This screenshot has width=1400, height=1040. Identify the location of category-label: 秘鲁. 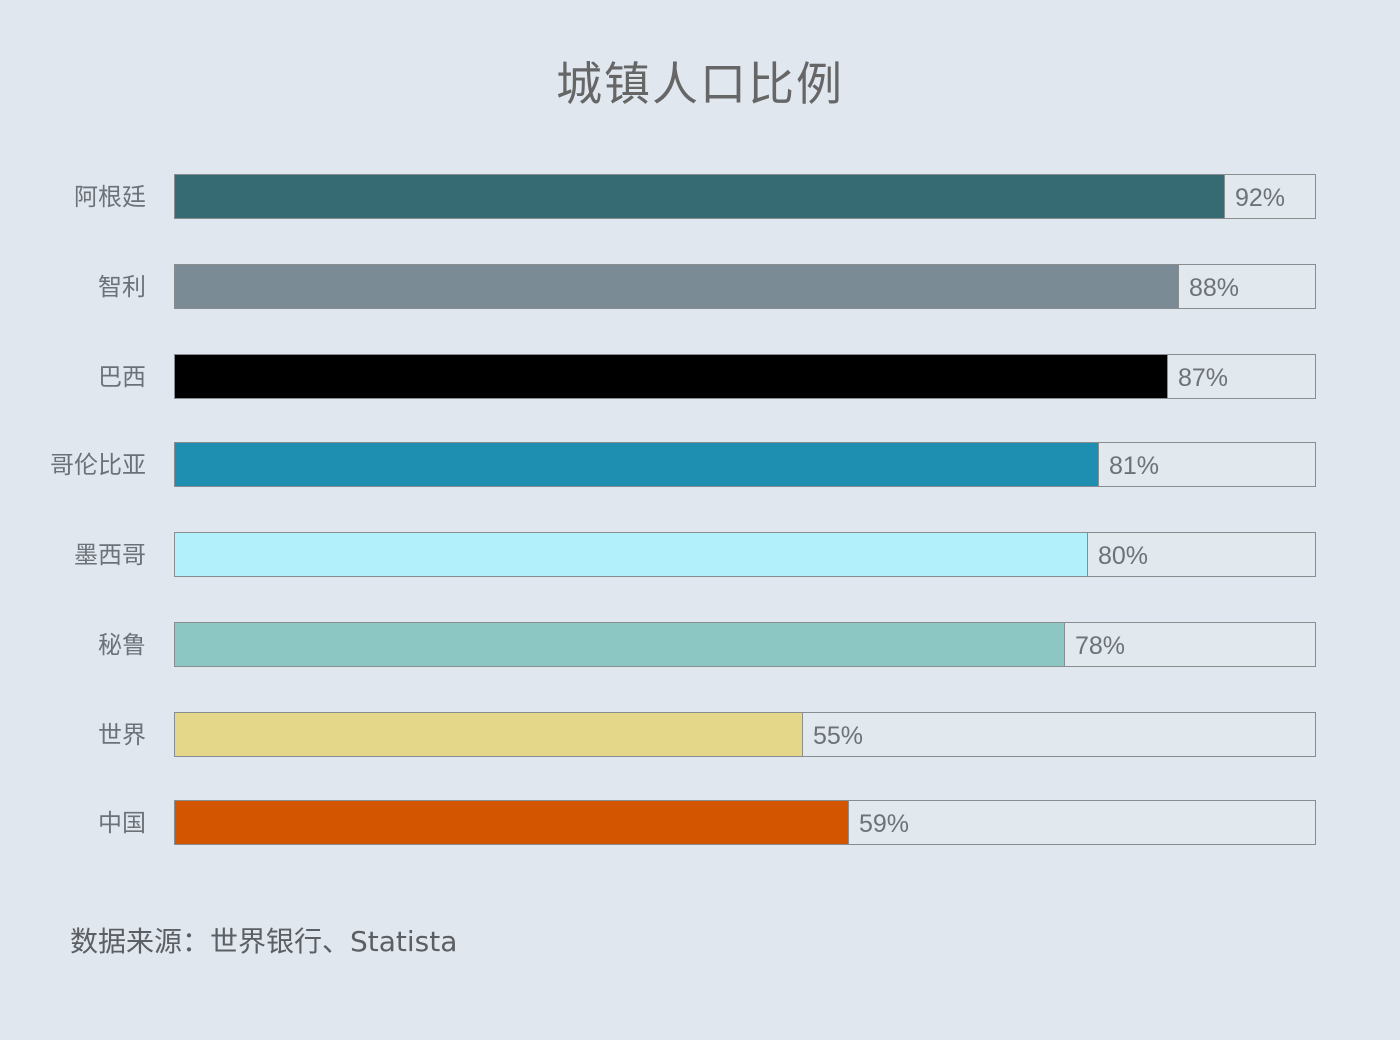
(122, 645).